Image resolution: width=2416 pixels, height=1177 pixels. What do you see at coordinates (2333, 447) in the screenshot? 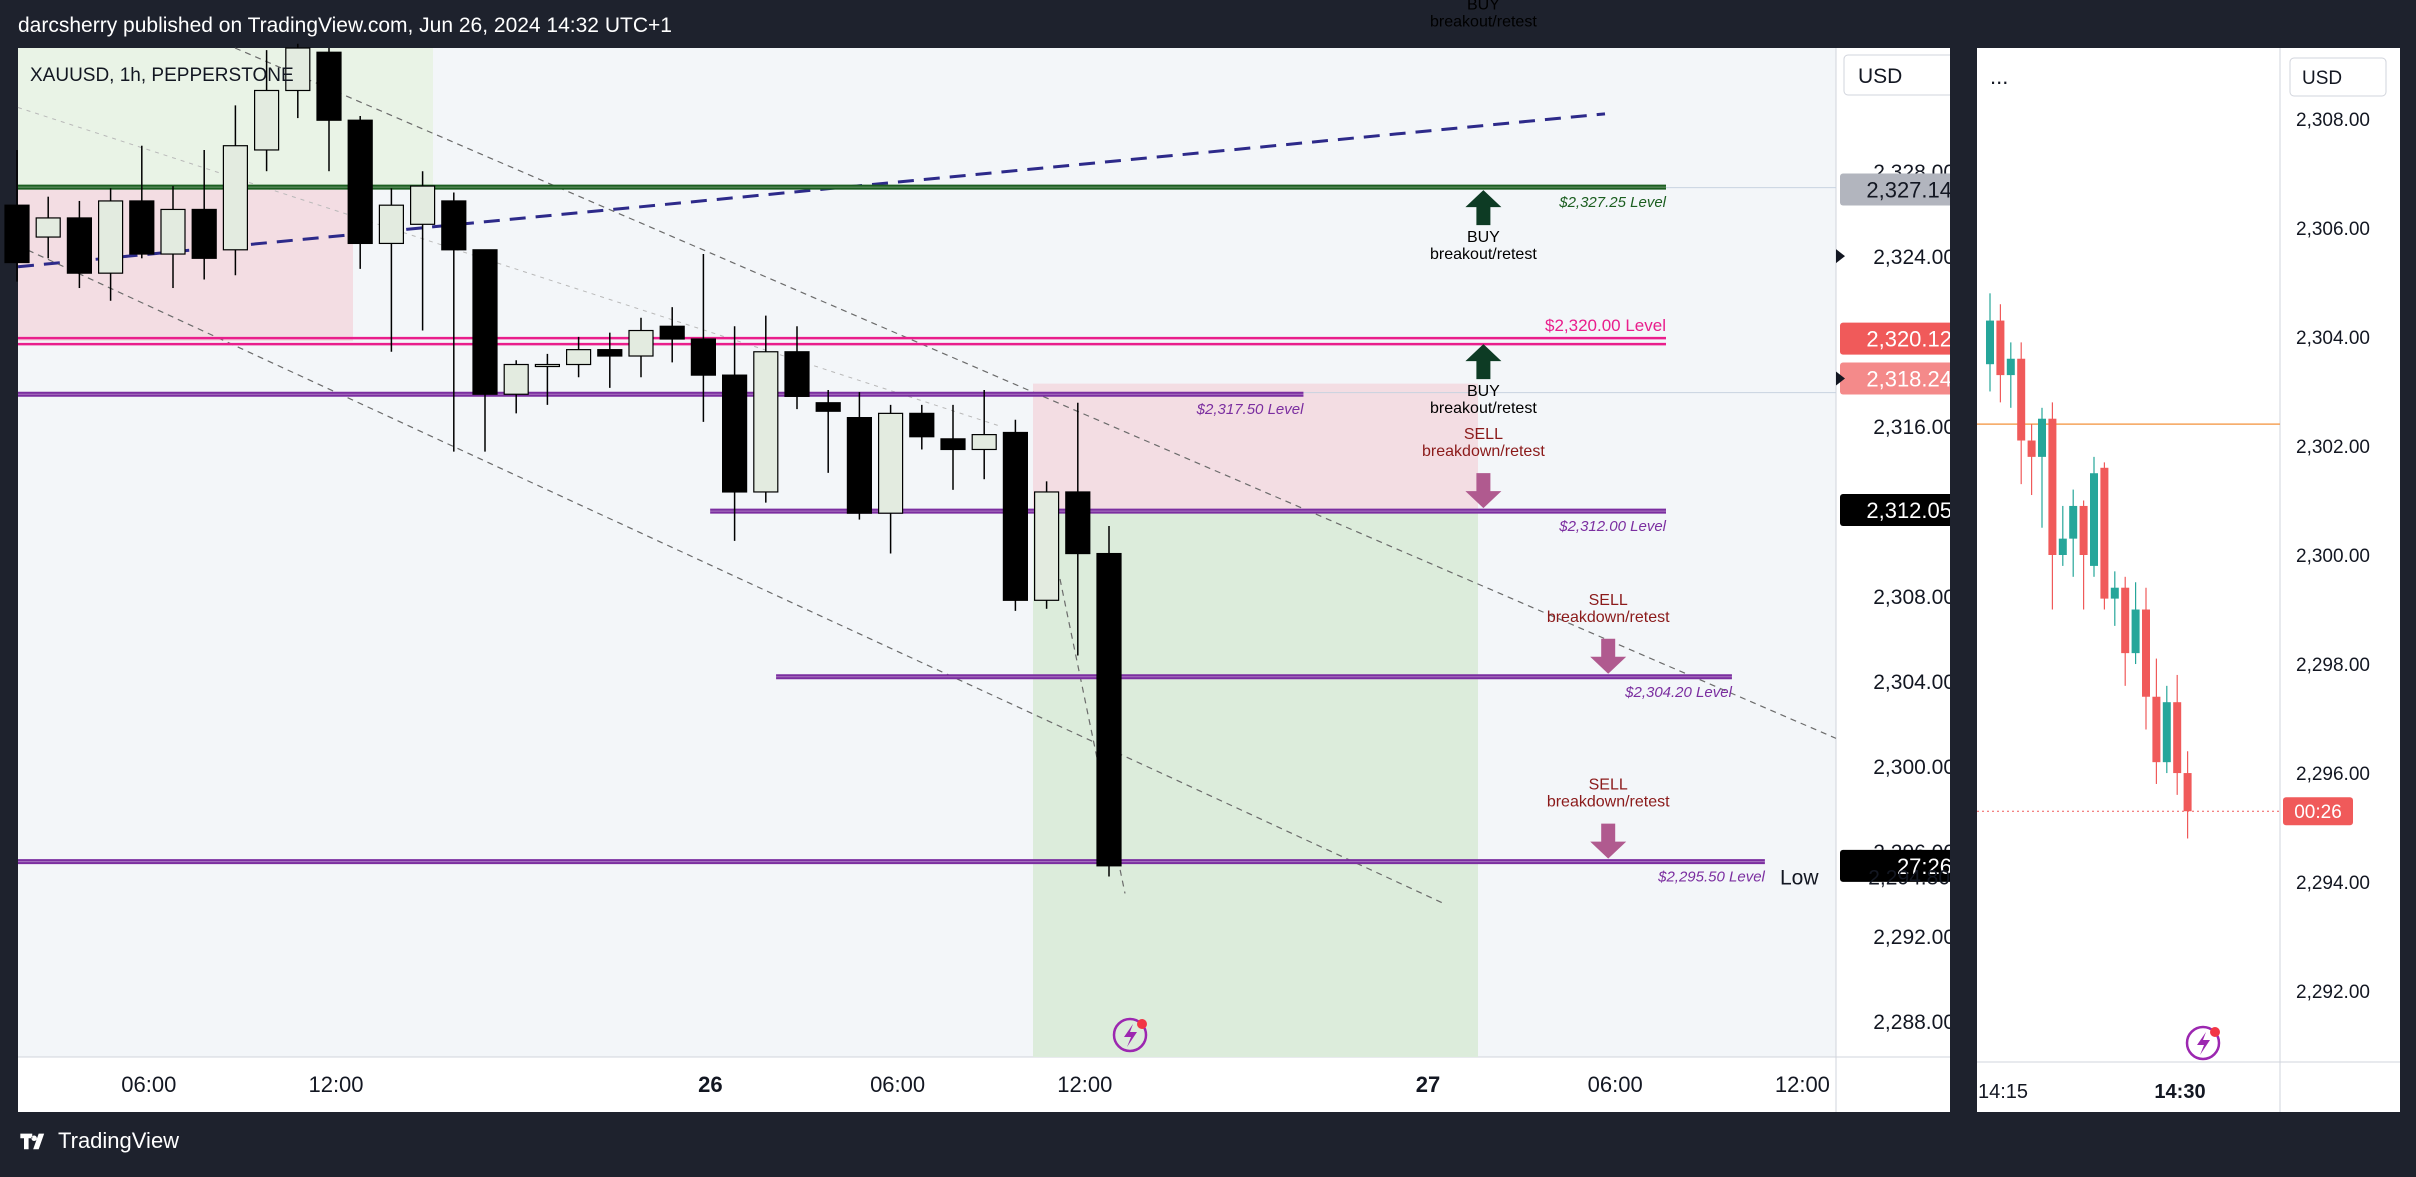
I see `mini-y-tick-label: 2,302.00` at bounding box center [2333, 447].